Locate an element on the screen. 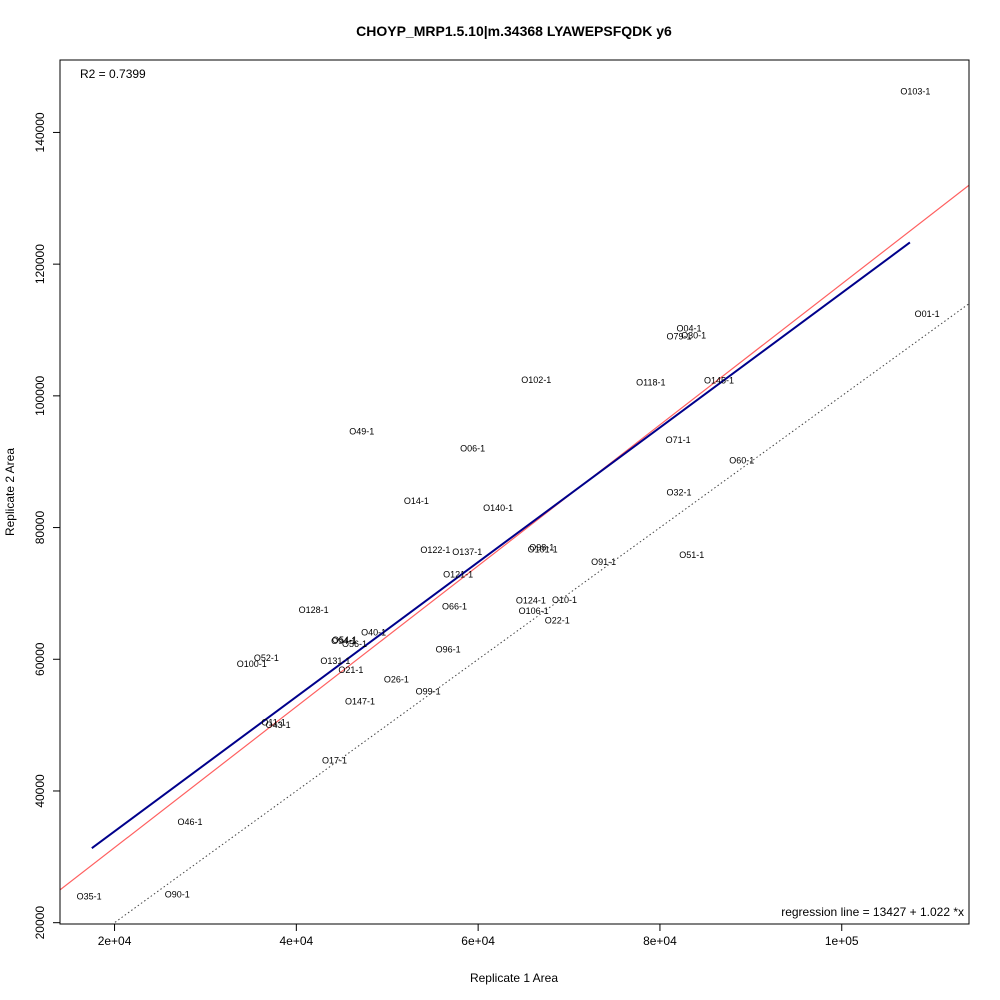 Image resolution: width=1000 pixels, height=1000 pixels. point-label: O98-1 is located at coordinates (541, 547).